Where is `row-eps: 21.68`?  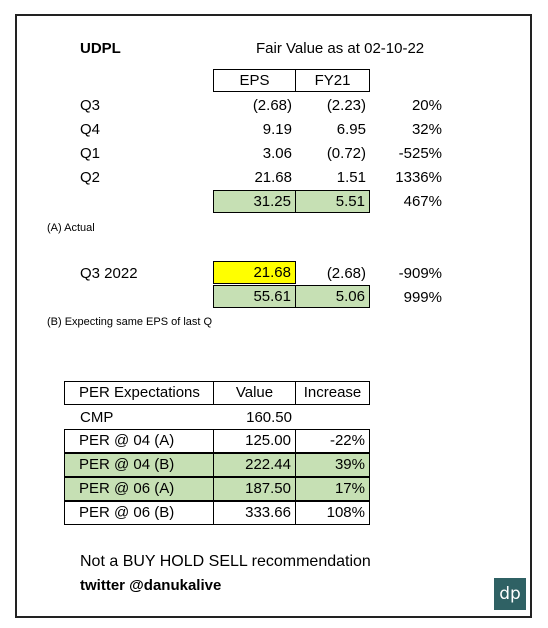 row-eps: 21.68 is located at coordinates (273, 177).